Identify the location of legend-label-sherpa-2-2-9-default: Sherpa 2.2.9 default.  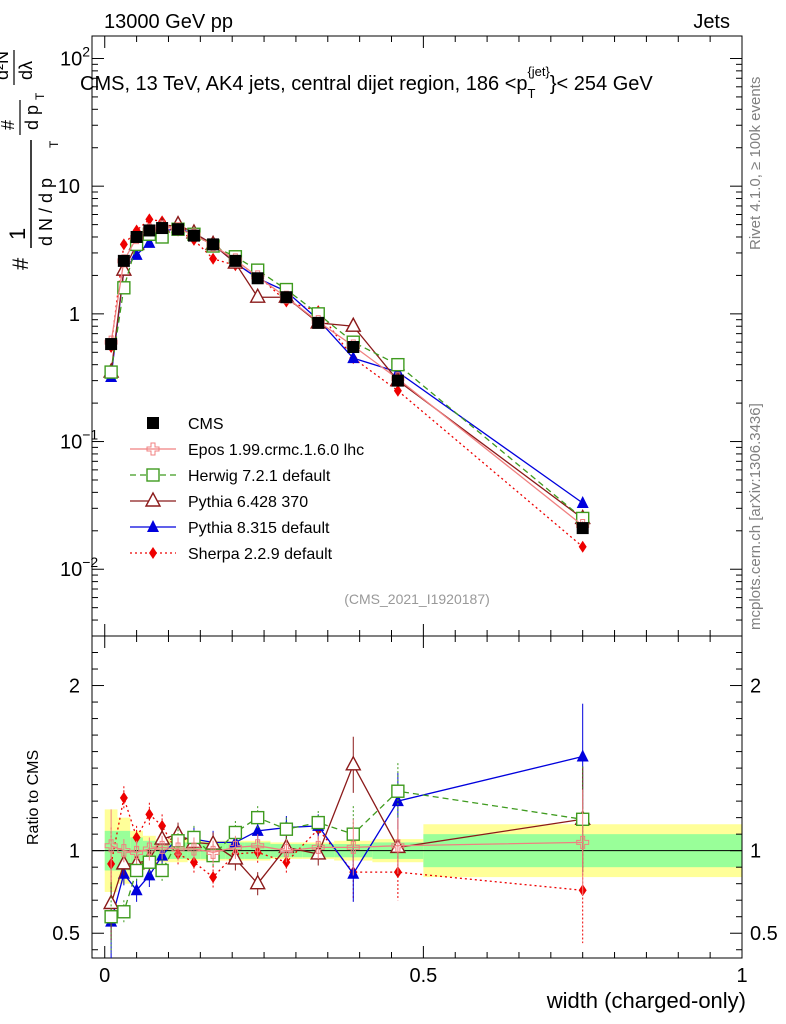
(260, 554).